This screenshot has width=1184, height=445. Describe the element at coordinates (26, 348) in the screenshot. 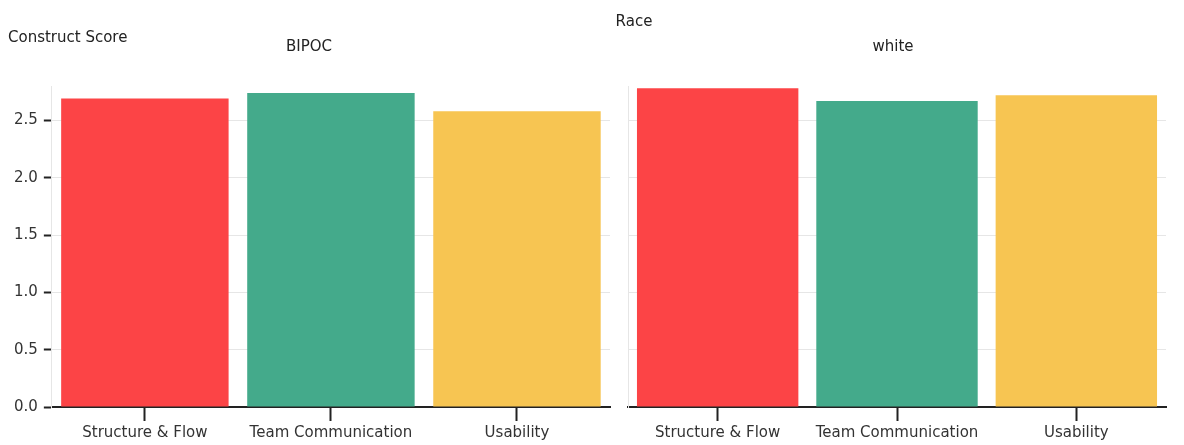

I see `y-tick-label: 0.5` at that location.